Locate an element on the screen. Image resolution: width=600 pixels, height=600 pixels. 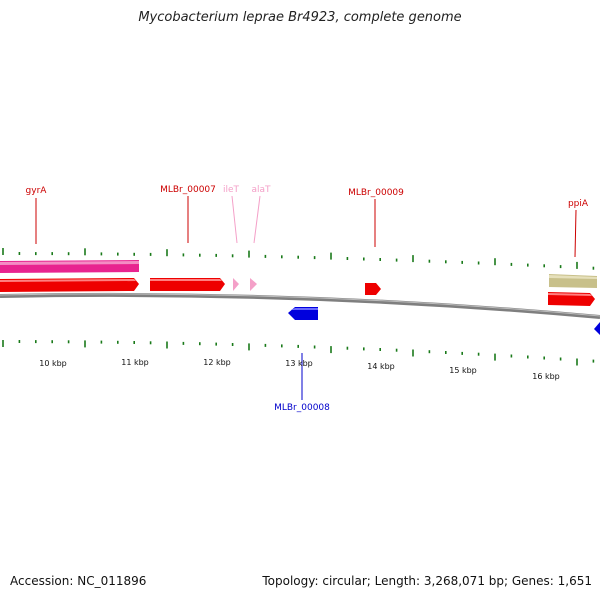
olive-feature-shine is located at coordinates (573, 277).